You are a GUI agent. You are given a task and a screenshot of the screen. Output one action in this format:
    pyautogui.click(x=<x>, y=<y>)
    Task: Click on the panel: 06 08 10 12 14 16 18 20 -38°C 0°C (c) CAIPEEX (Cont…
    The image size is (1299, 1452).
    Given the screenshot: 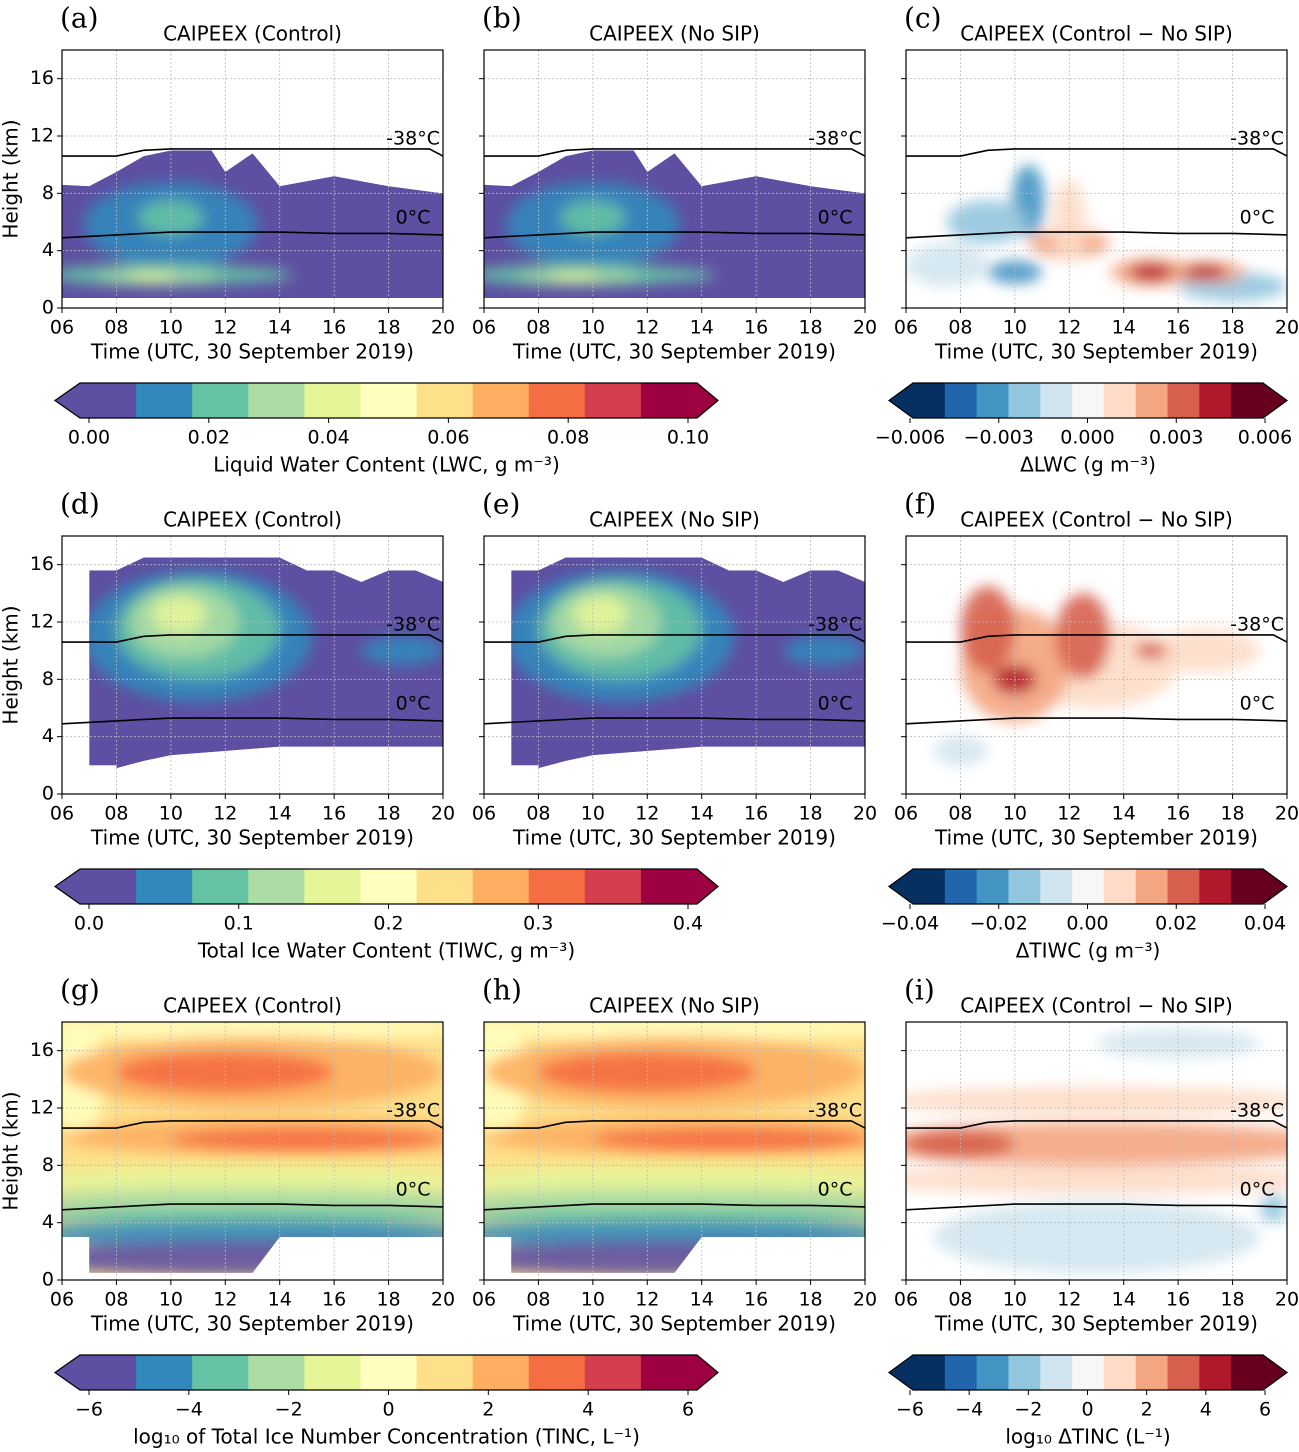 What is the action you would take?
    pyautogui.click(x=1096, y=183)
    